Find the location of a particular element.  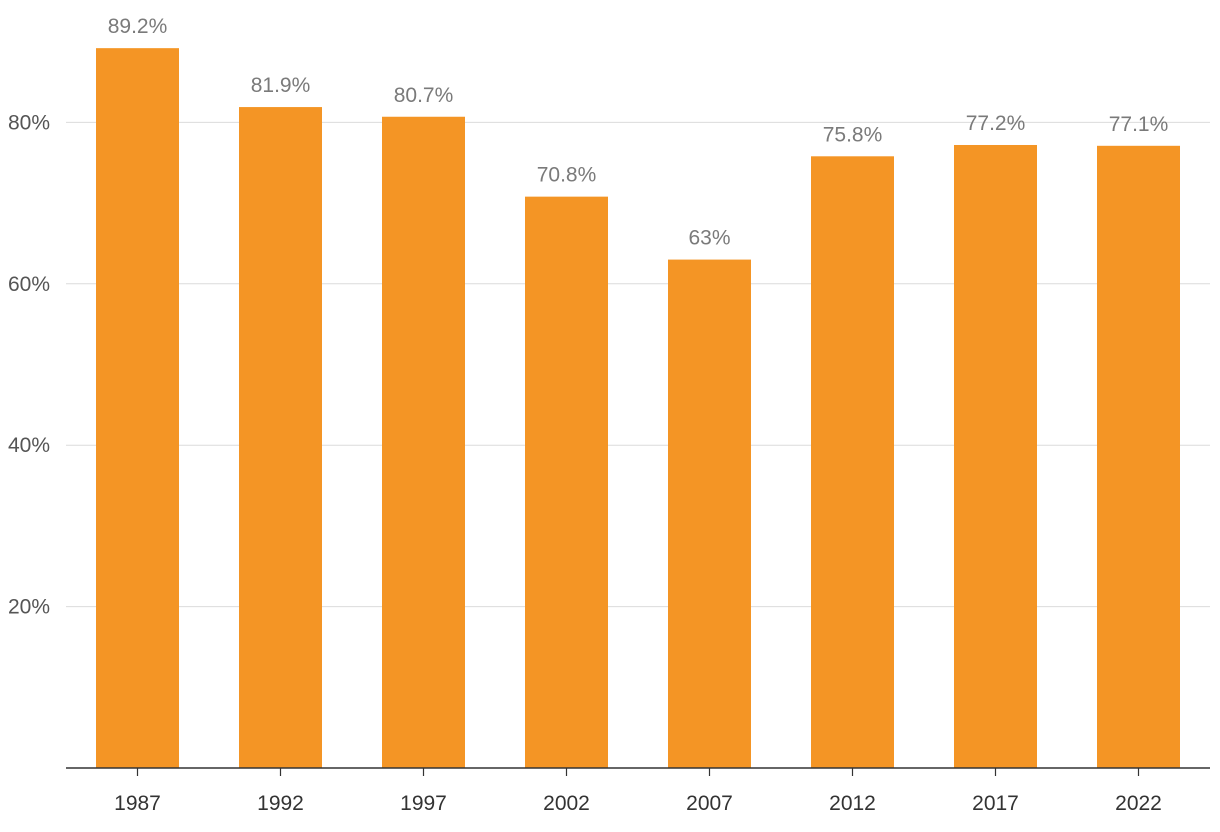

x-tick-label: 2022 is located at coordinates (1138, 803).